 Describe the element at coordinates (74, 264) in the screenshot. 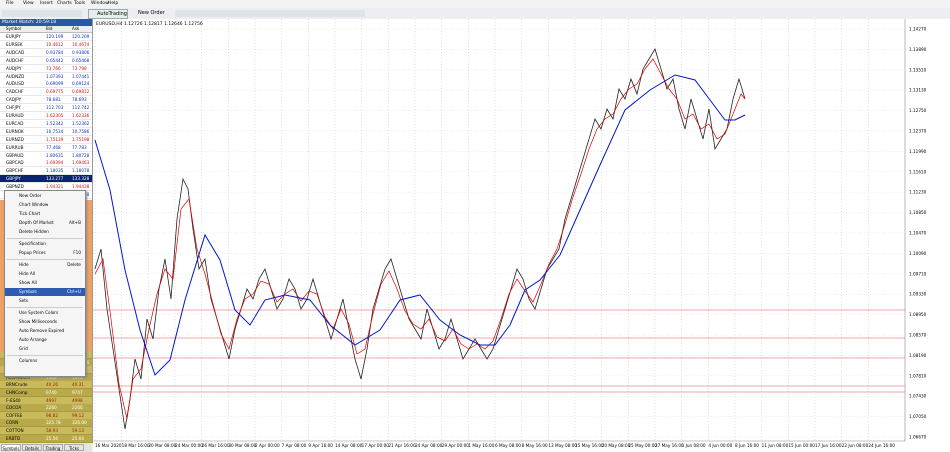

I see `menu-shortcut: Delete` at that location.